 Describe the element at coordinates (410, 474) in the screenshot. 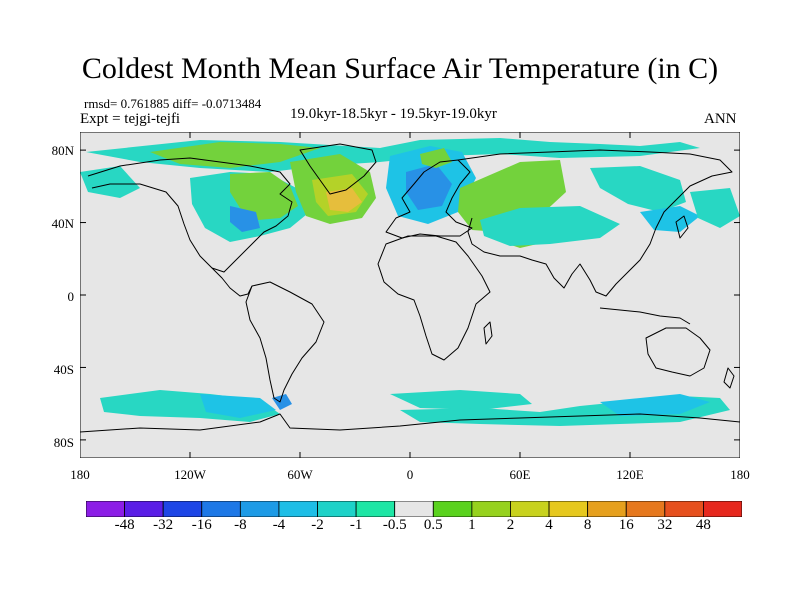

I see `lon-label-0: 0` at that location.